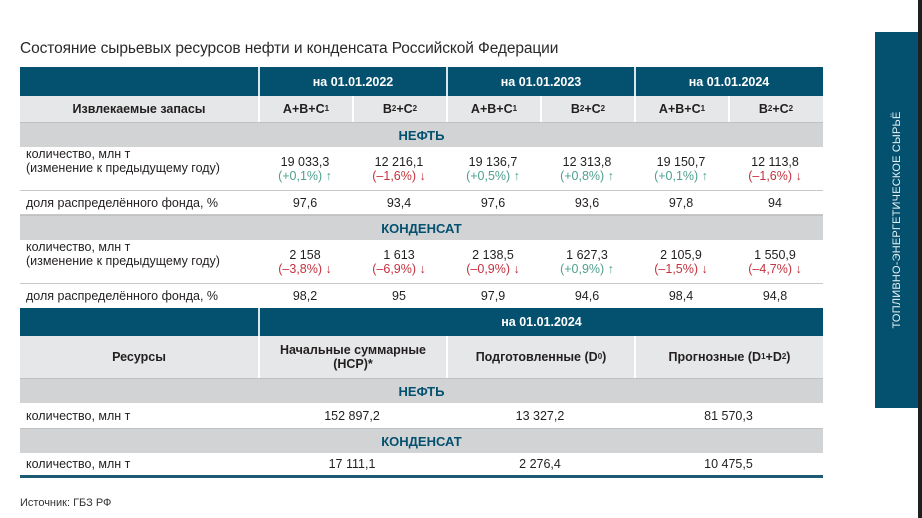 Image resolution: width=922 pixels, height=518 pixels. I want to click on value-cell: 2 138,5 (–0,9%) ↓, so click(493, 261).